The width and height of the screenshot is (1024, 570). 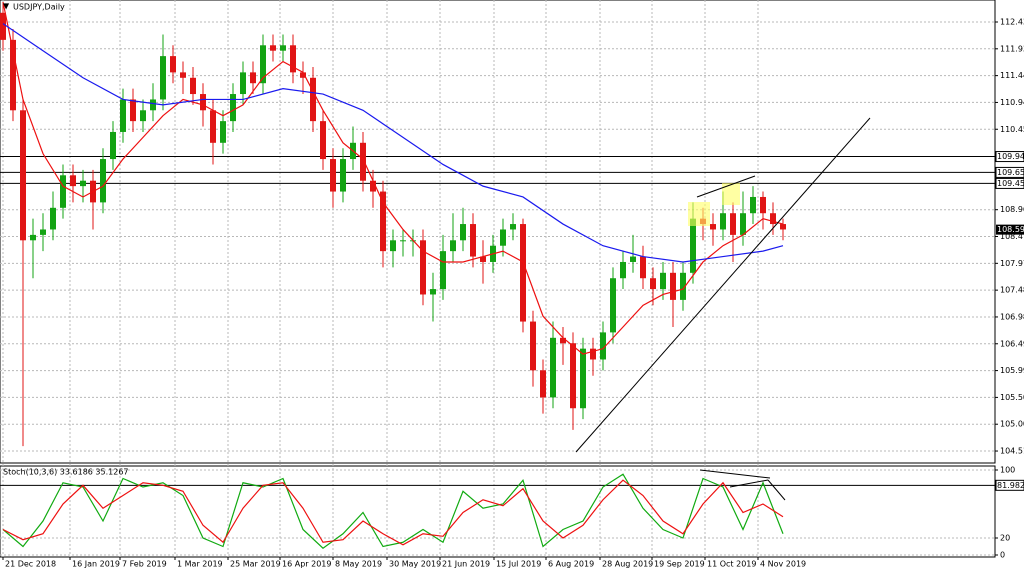 What do you see at coordinates (39, 7) in the screenshot?
I see `chart-title: USDJPY,Daily` at bounding box center [39, 7].